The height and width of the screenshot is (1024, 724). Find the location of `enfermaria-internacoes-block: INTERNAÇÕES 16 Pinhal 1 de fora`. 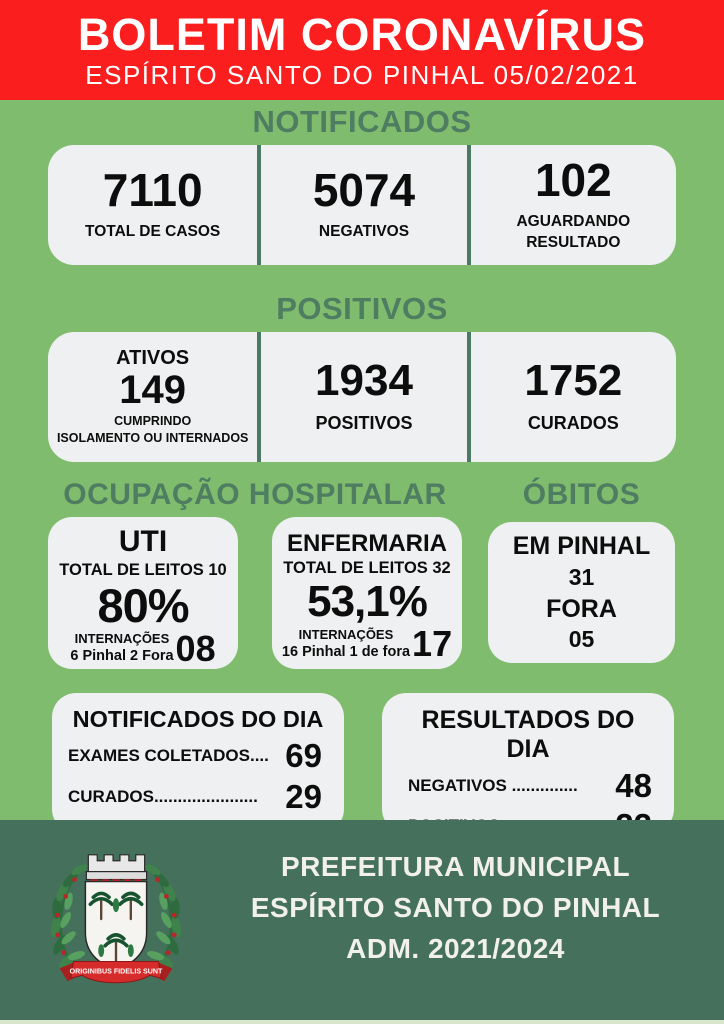

enfermaria-internacoes-block: INTERNAÇÕES 16 Pinhal 1 de fora is located at coordinates (346, 643).